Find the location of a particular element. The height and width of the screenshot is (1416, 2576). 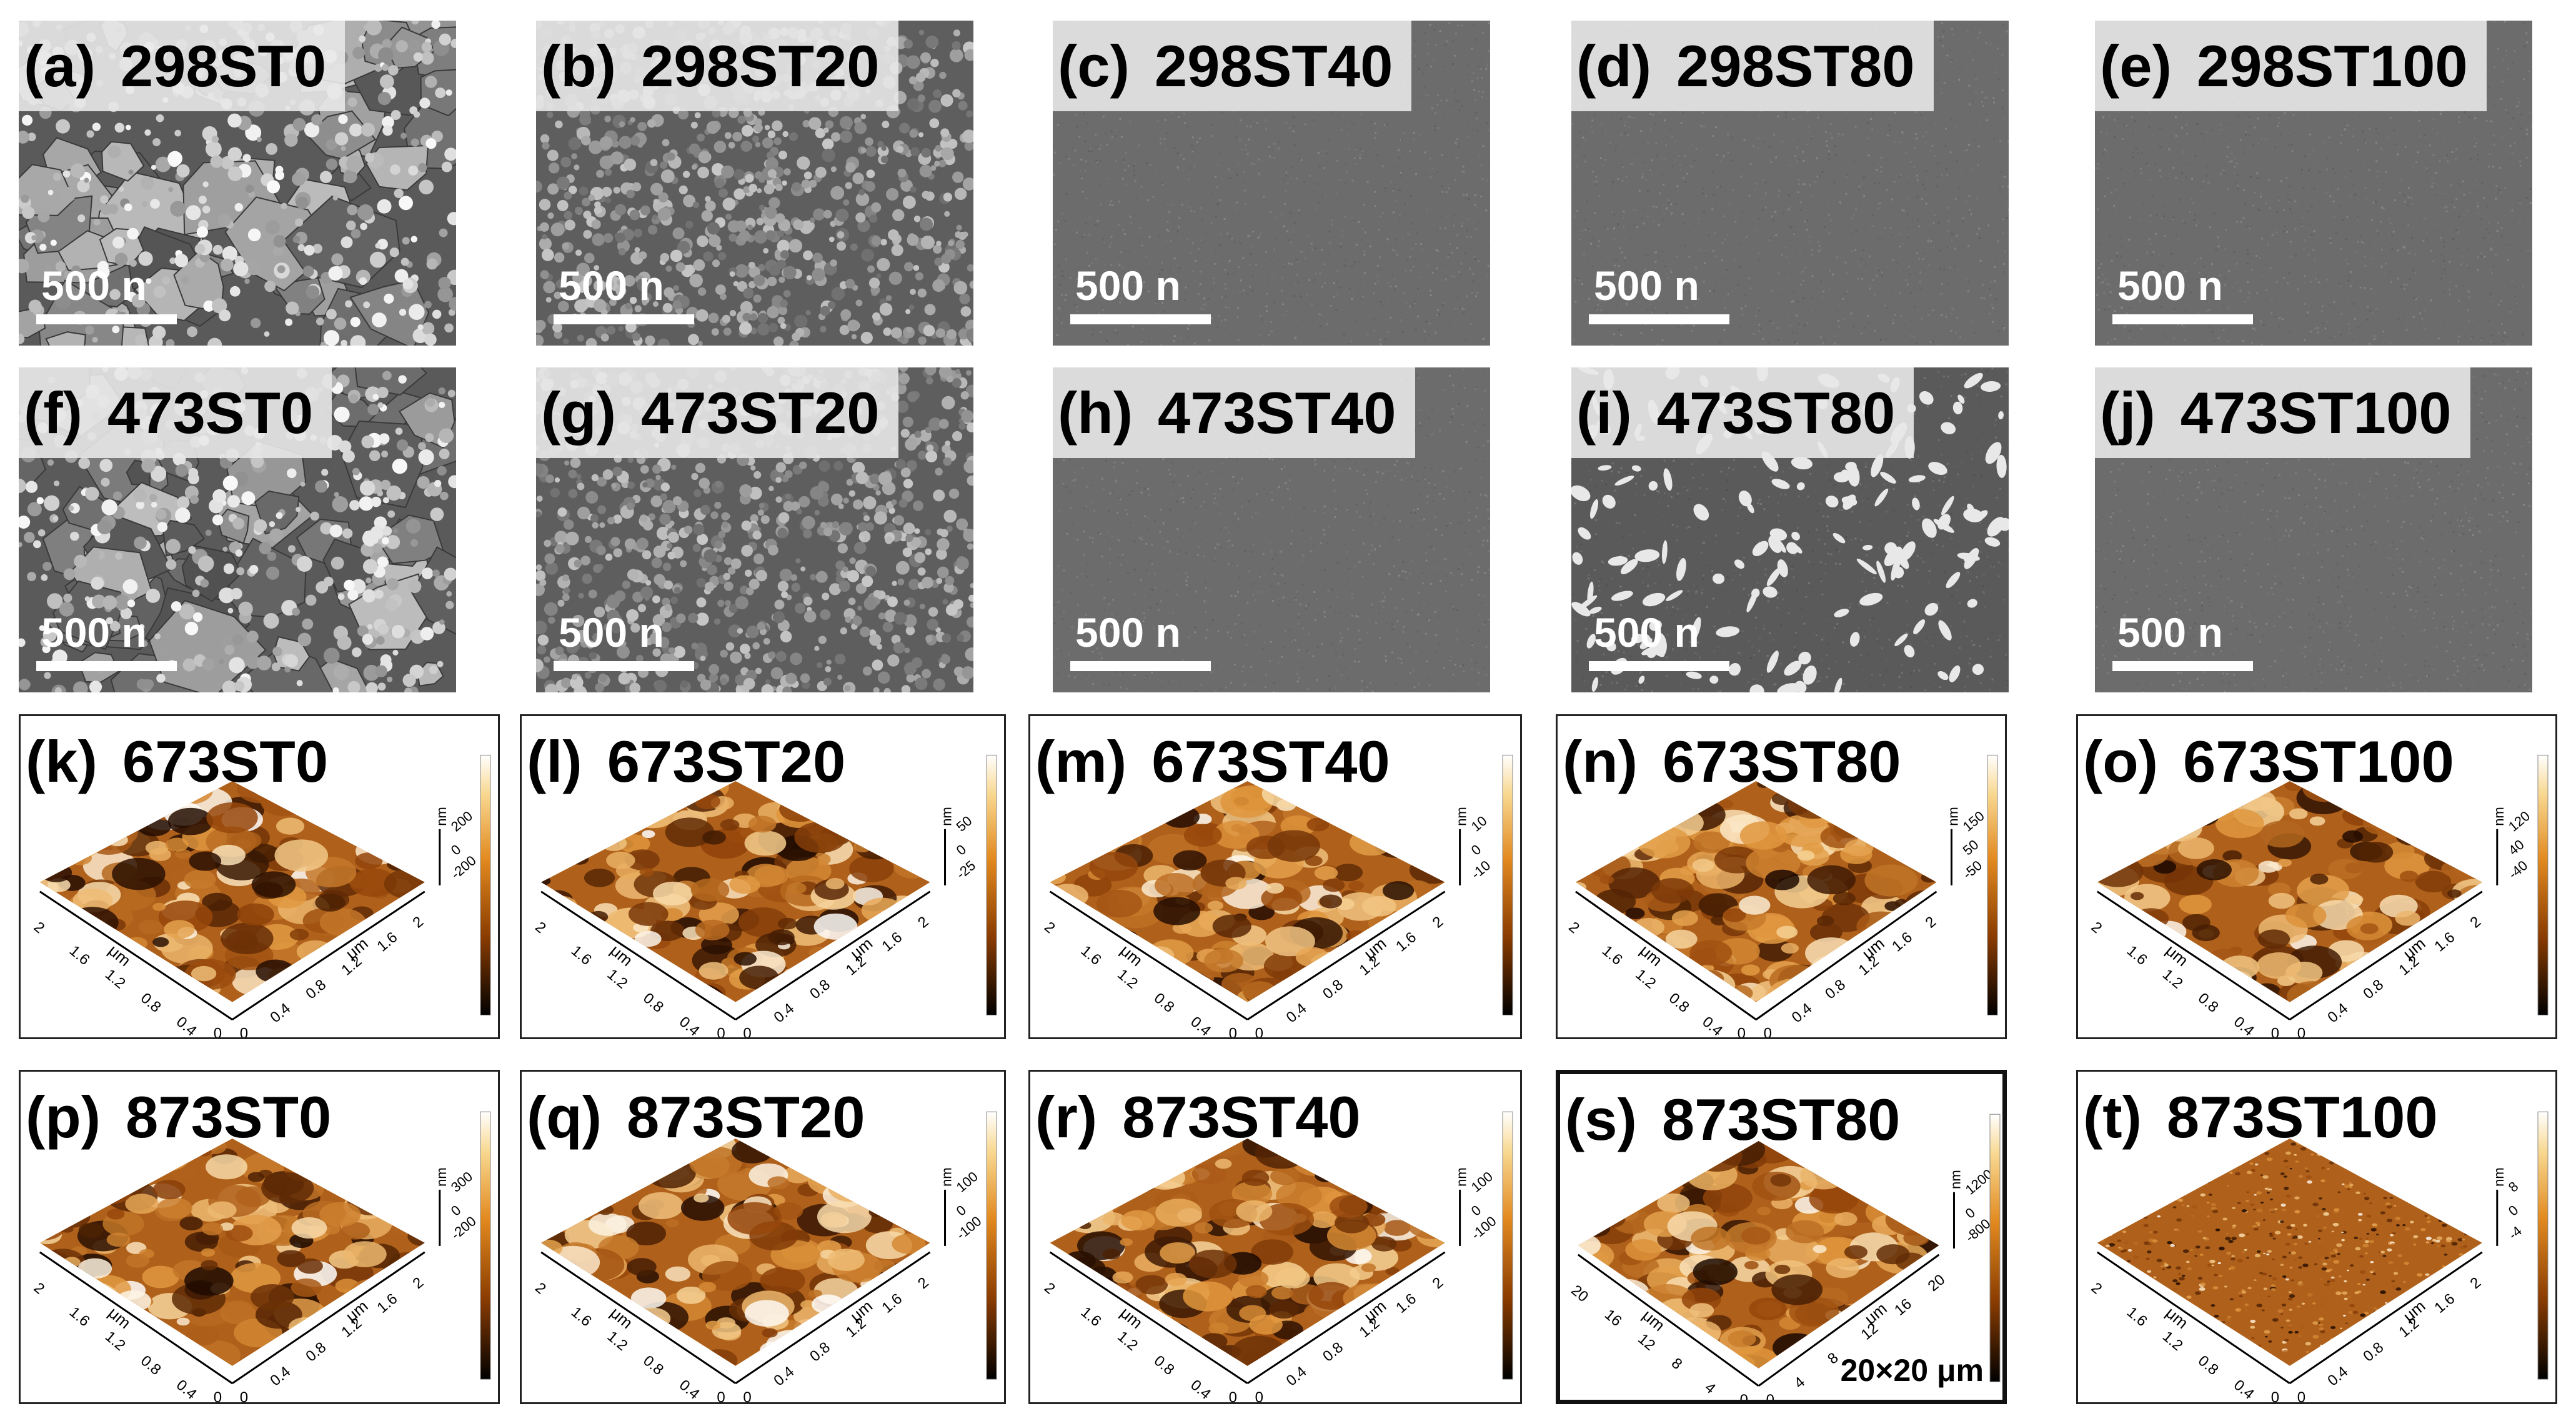

panel-label: (l) 673ST20 is located at coordinates (693, 761).